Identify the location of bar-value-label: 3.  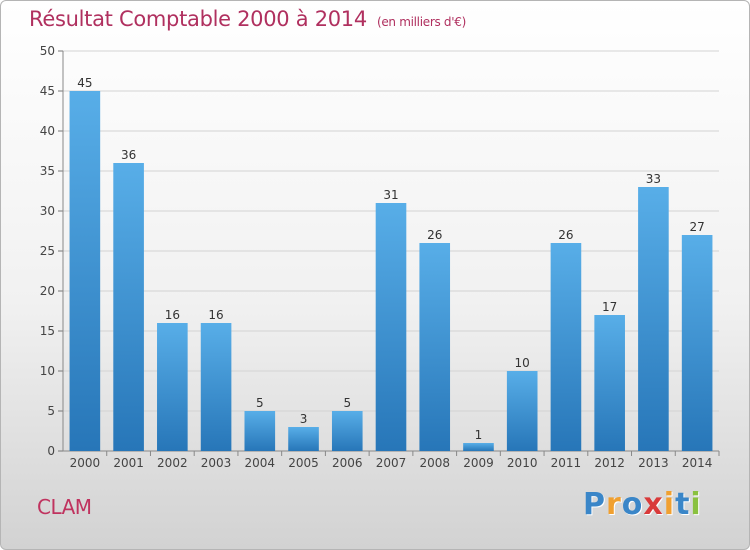
(304, 419).